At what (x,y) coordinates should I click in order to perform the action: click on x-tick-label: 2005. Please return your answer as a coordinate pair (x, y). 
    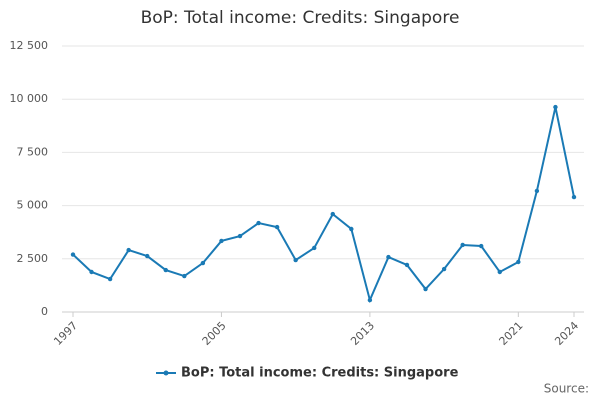
    Looking at the image, I should click on (214, 333).